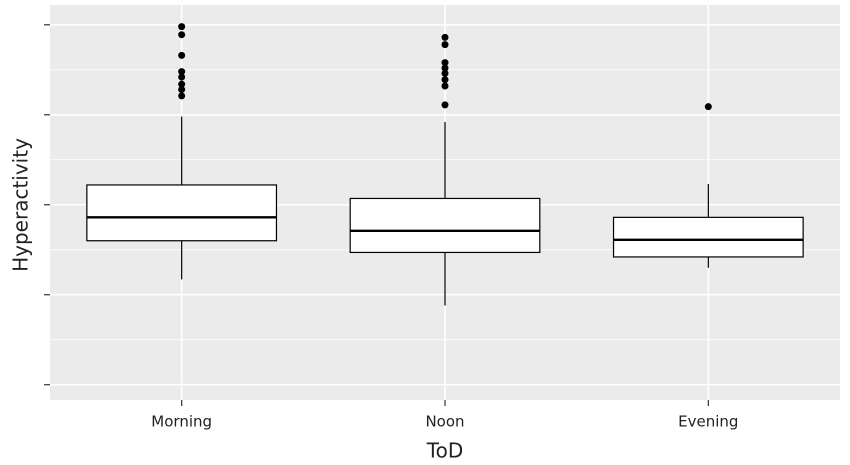 This screenshot has width=850, height=465. I want to click on x-axis-title: ToD, so click(444, 451).